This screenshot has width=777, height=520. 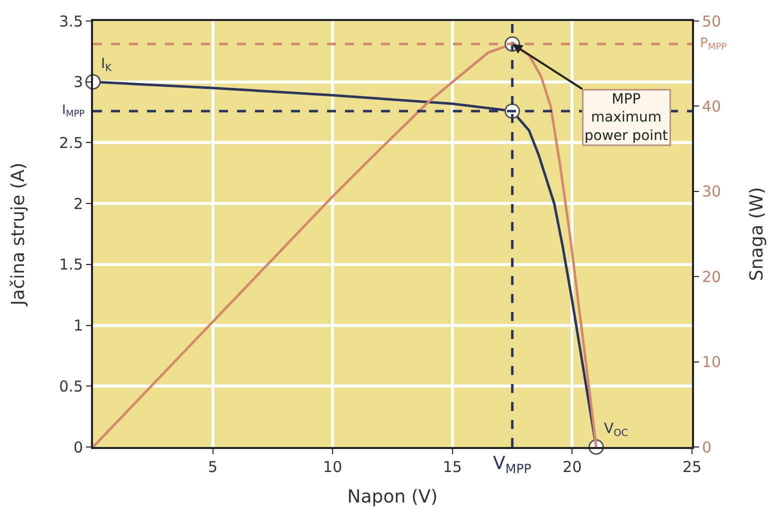 What do you see at coordinates (71, 143) in the screenshot?
I see `y-tick-label: 2.5` at bounding box center [71, 143].